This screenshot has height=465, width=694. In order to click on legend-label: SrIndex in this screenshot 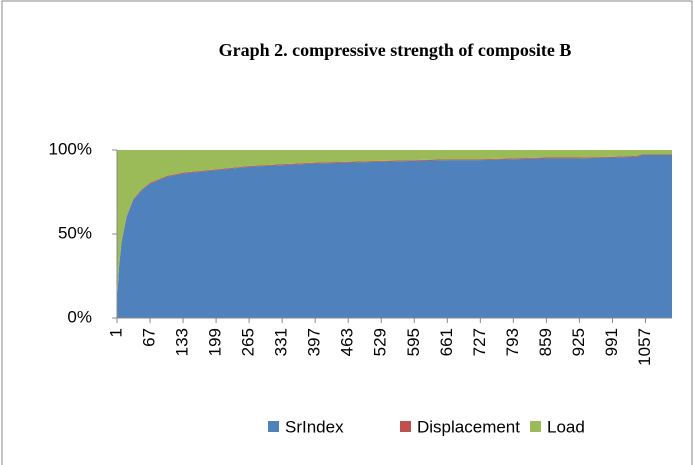, I will do `click(314, 426)`.